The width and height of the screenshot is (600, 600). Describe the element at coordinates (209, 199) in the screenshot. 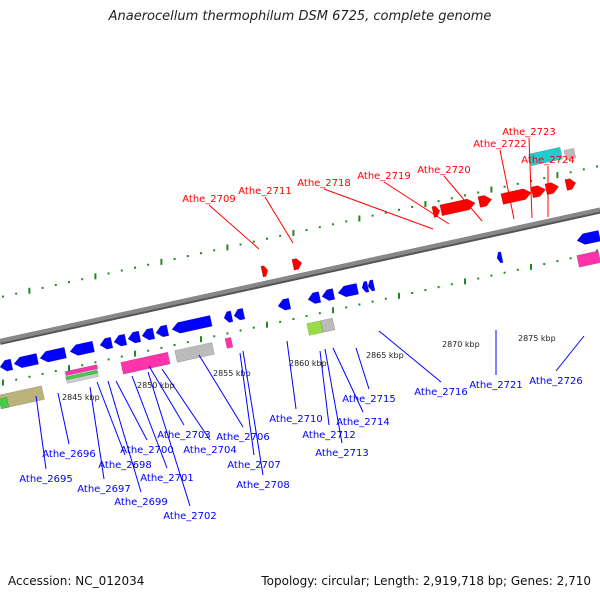

I see `forward-gene-label: Athe_2709` at that location.